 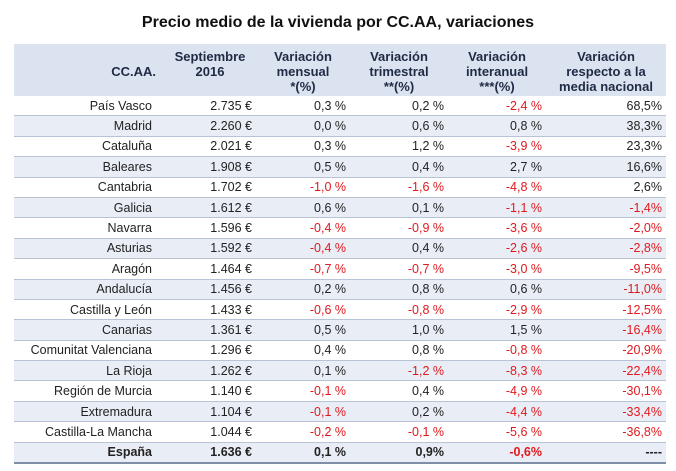 I want to click on region-name: País Vasco, so click(x=89, y=106).